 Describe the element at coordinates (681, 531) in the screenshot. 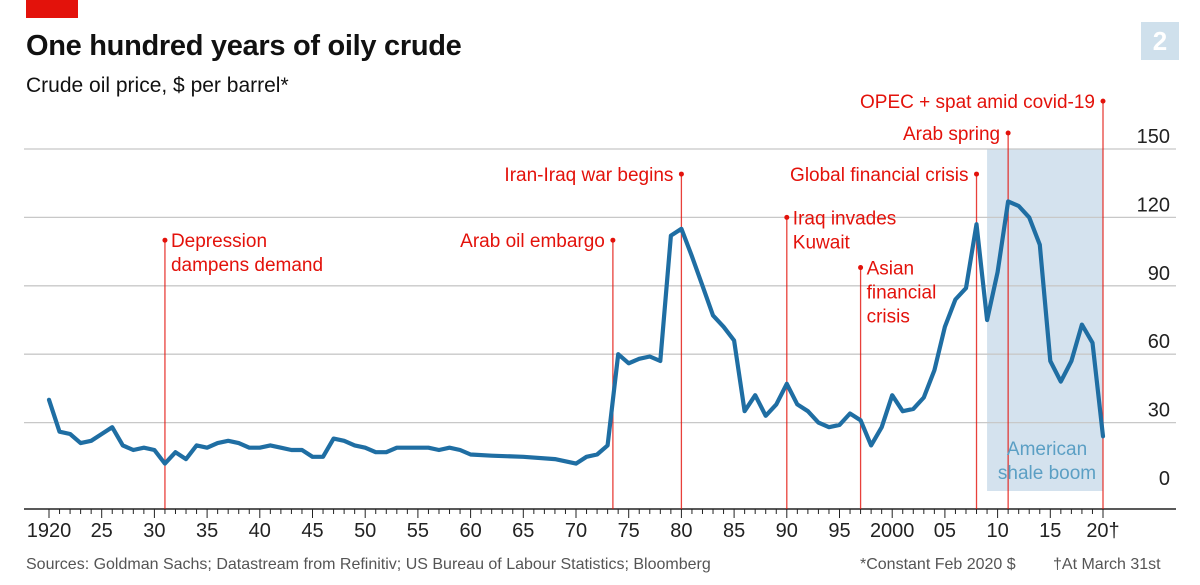

I see `x-tick-label: 80` at that location.